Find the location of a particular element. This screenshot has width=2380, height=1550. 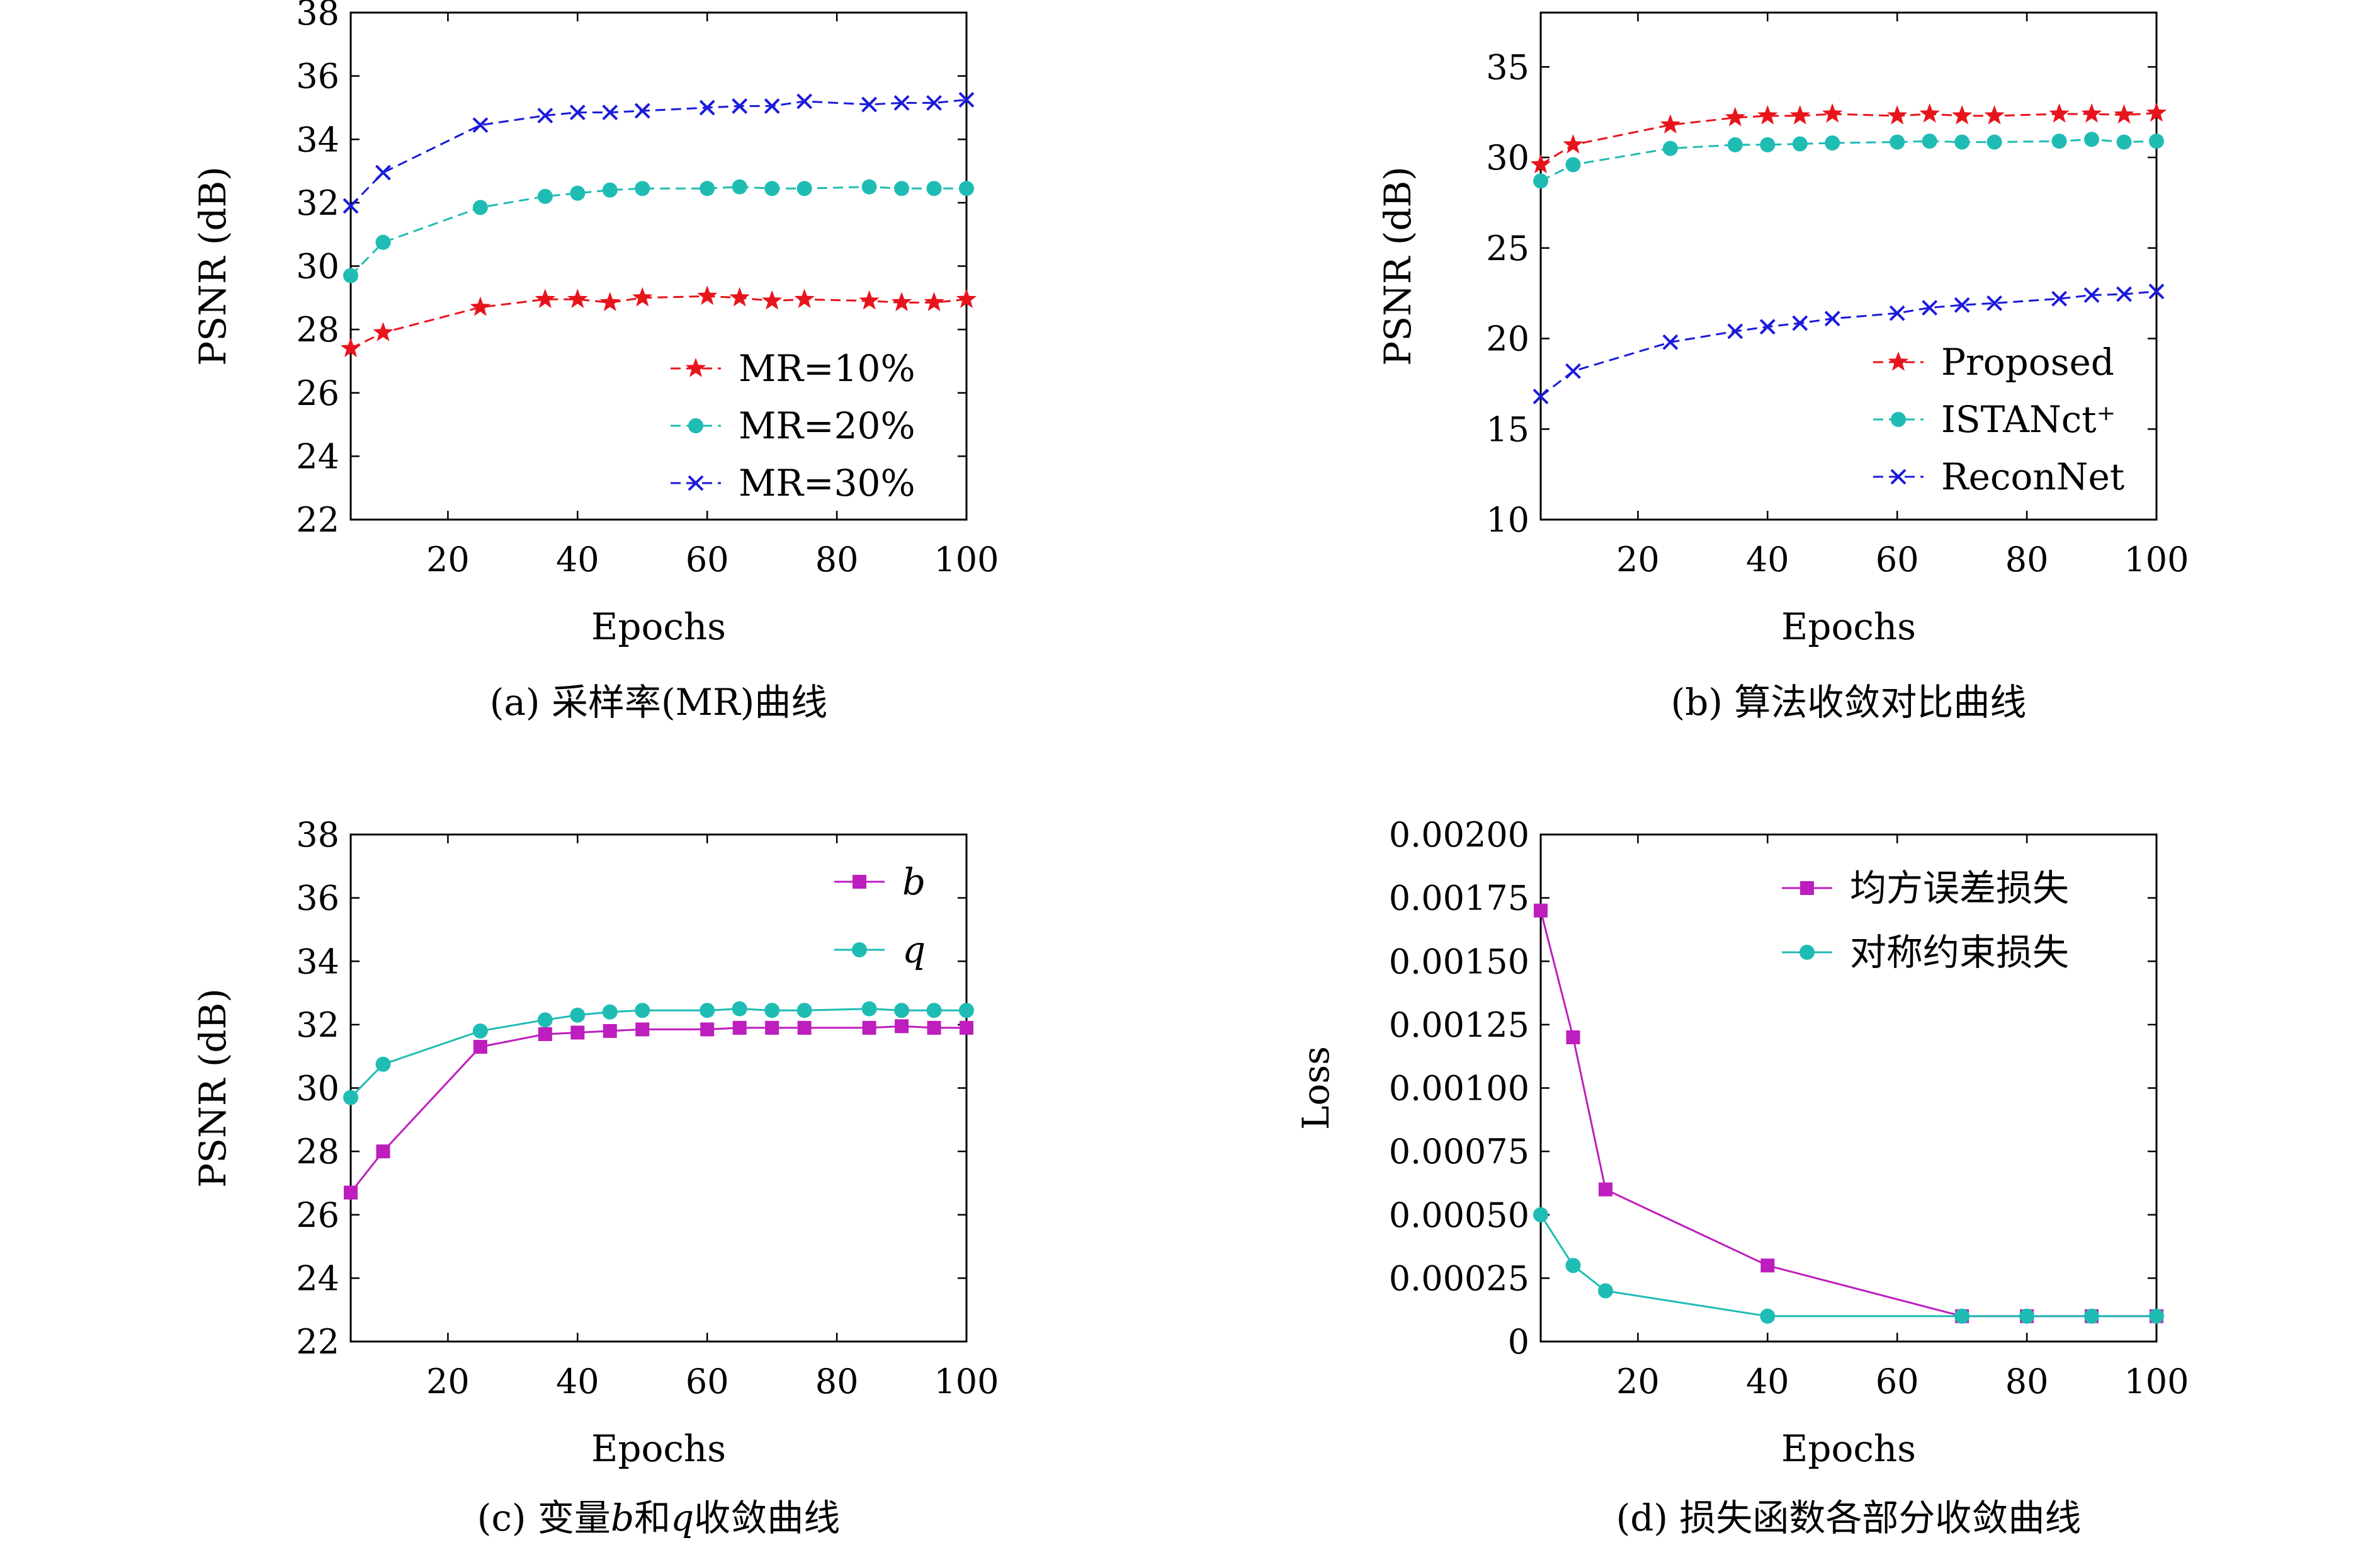

caption-part: 和 is located at coordinates (652, 1517).